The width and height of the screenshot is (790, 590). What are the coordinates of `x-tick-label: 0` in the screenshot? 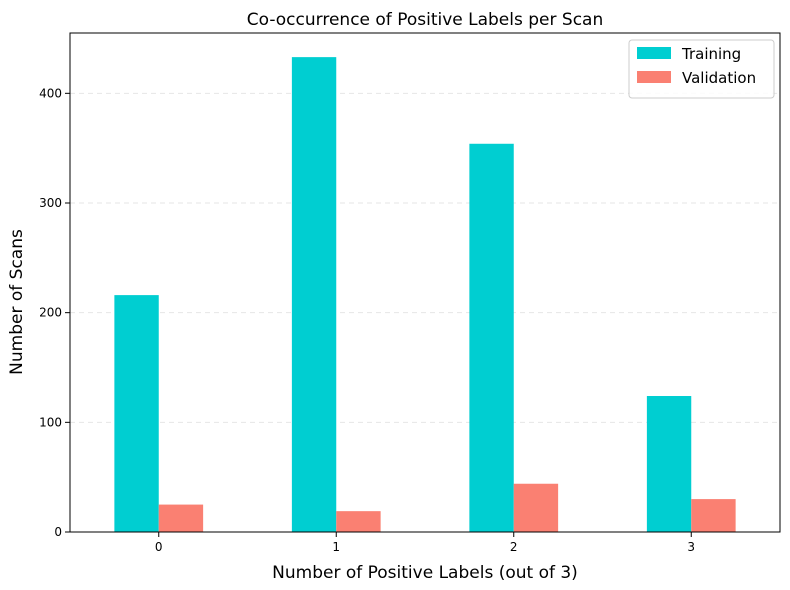 It's located at (159, 547).